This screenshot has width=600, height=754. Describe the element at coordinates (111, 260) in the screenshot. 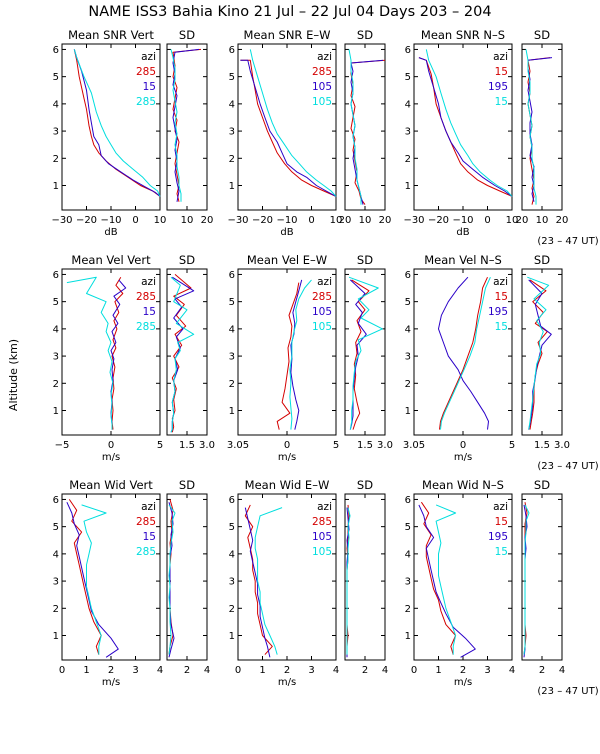

I see `panel-title: Mean Vel Vert` at that location.